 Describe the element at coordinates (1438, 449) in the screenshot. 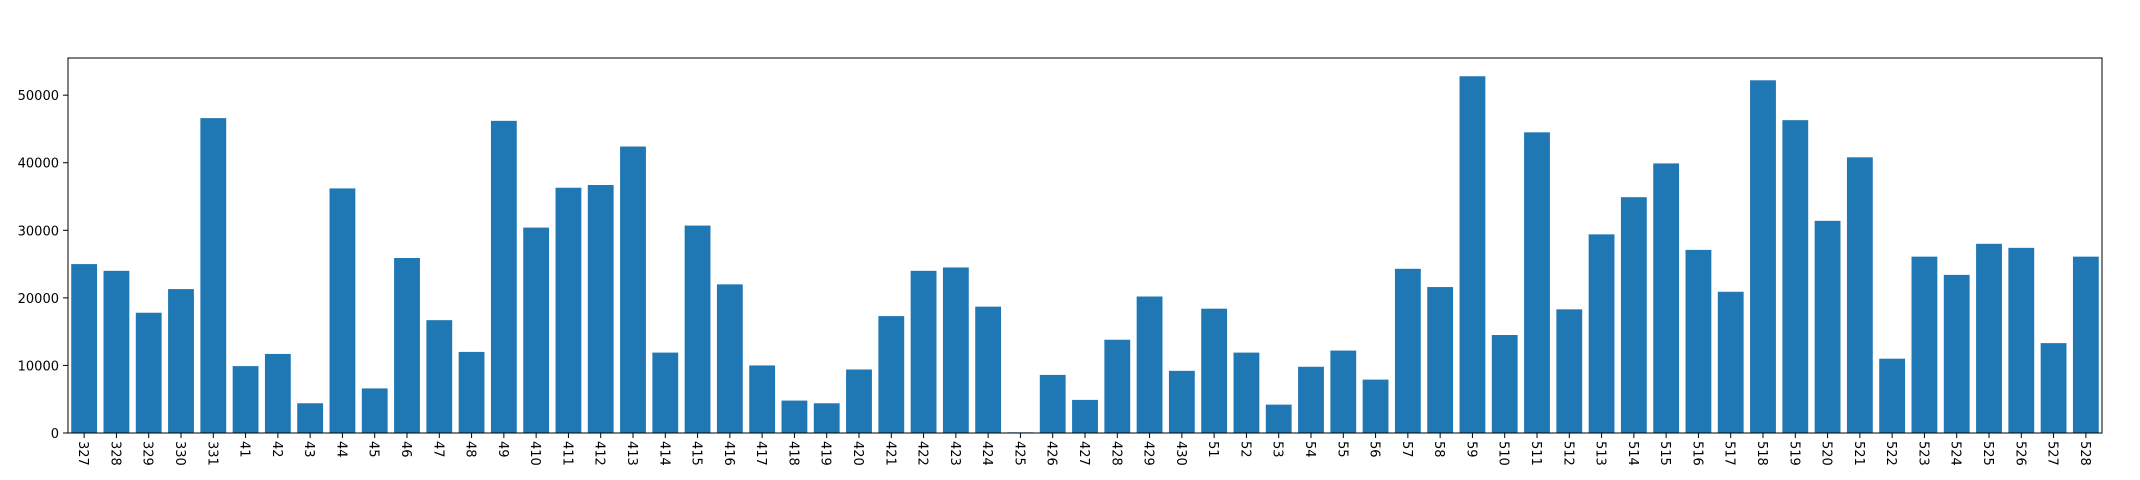

I see `x-tick-label: 58` at that location.